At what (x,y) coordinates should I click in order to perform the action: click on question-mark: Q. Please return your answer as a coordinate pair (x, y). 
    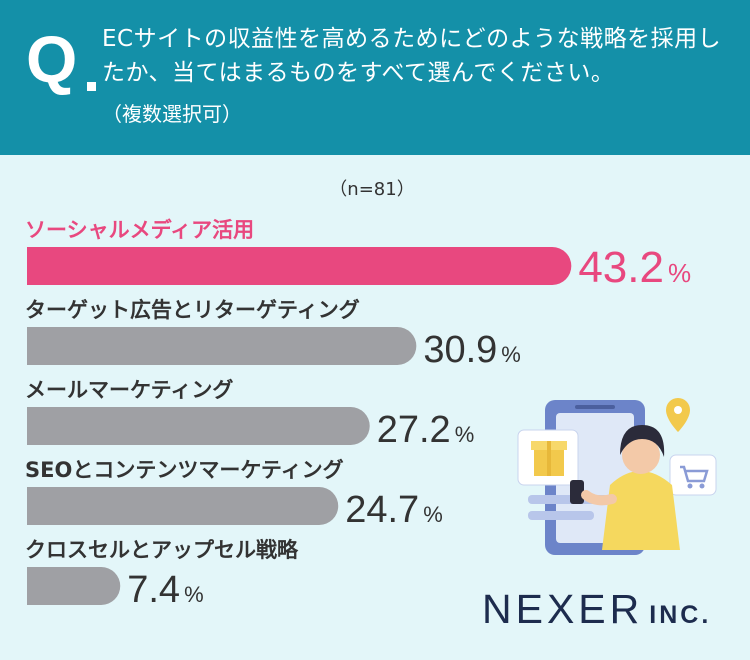
    Looking at the image, I should click on (52, 59).